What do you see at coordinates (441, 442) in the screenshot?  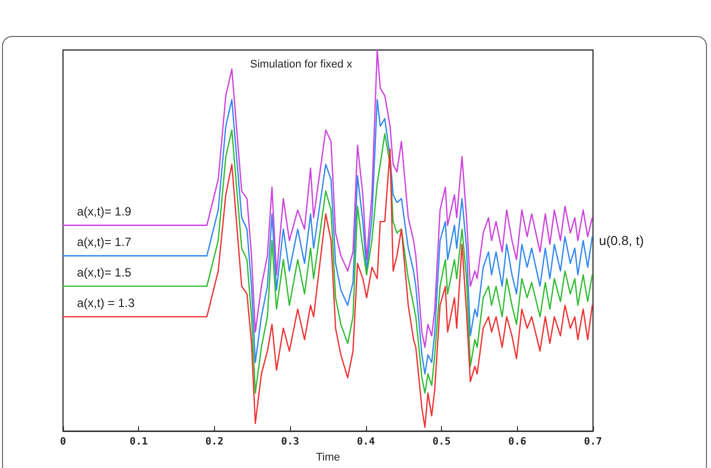 I see `x-tick-label: 0.5` at bounding box center [441, 442].